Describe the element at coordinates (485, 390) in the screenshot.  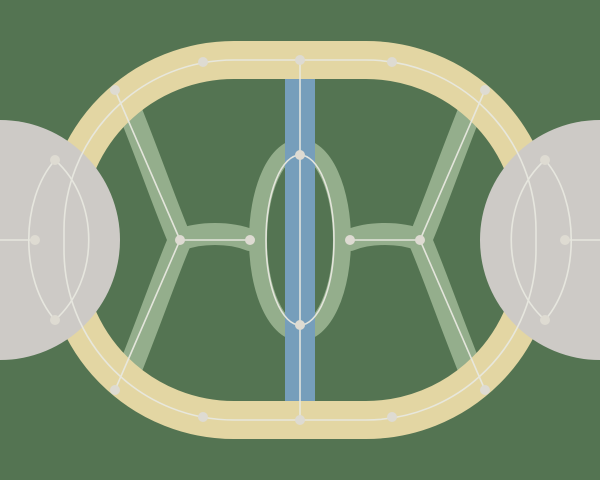
I see `node-bottom-right` at that location.